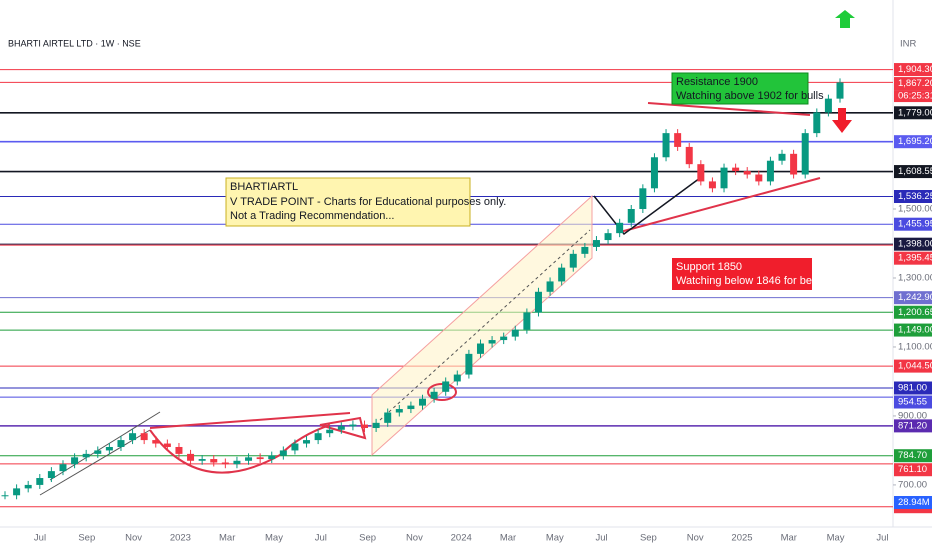  I want to click on chart-title: BHARTI AIRTEL LTD · 1W · NSE, so click(74, 43).